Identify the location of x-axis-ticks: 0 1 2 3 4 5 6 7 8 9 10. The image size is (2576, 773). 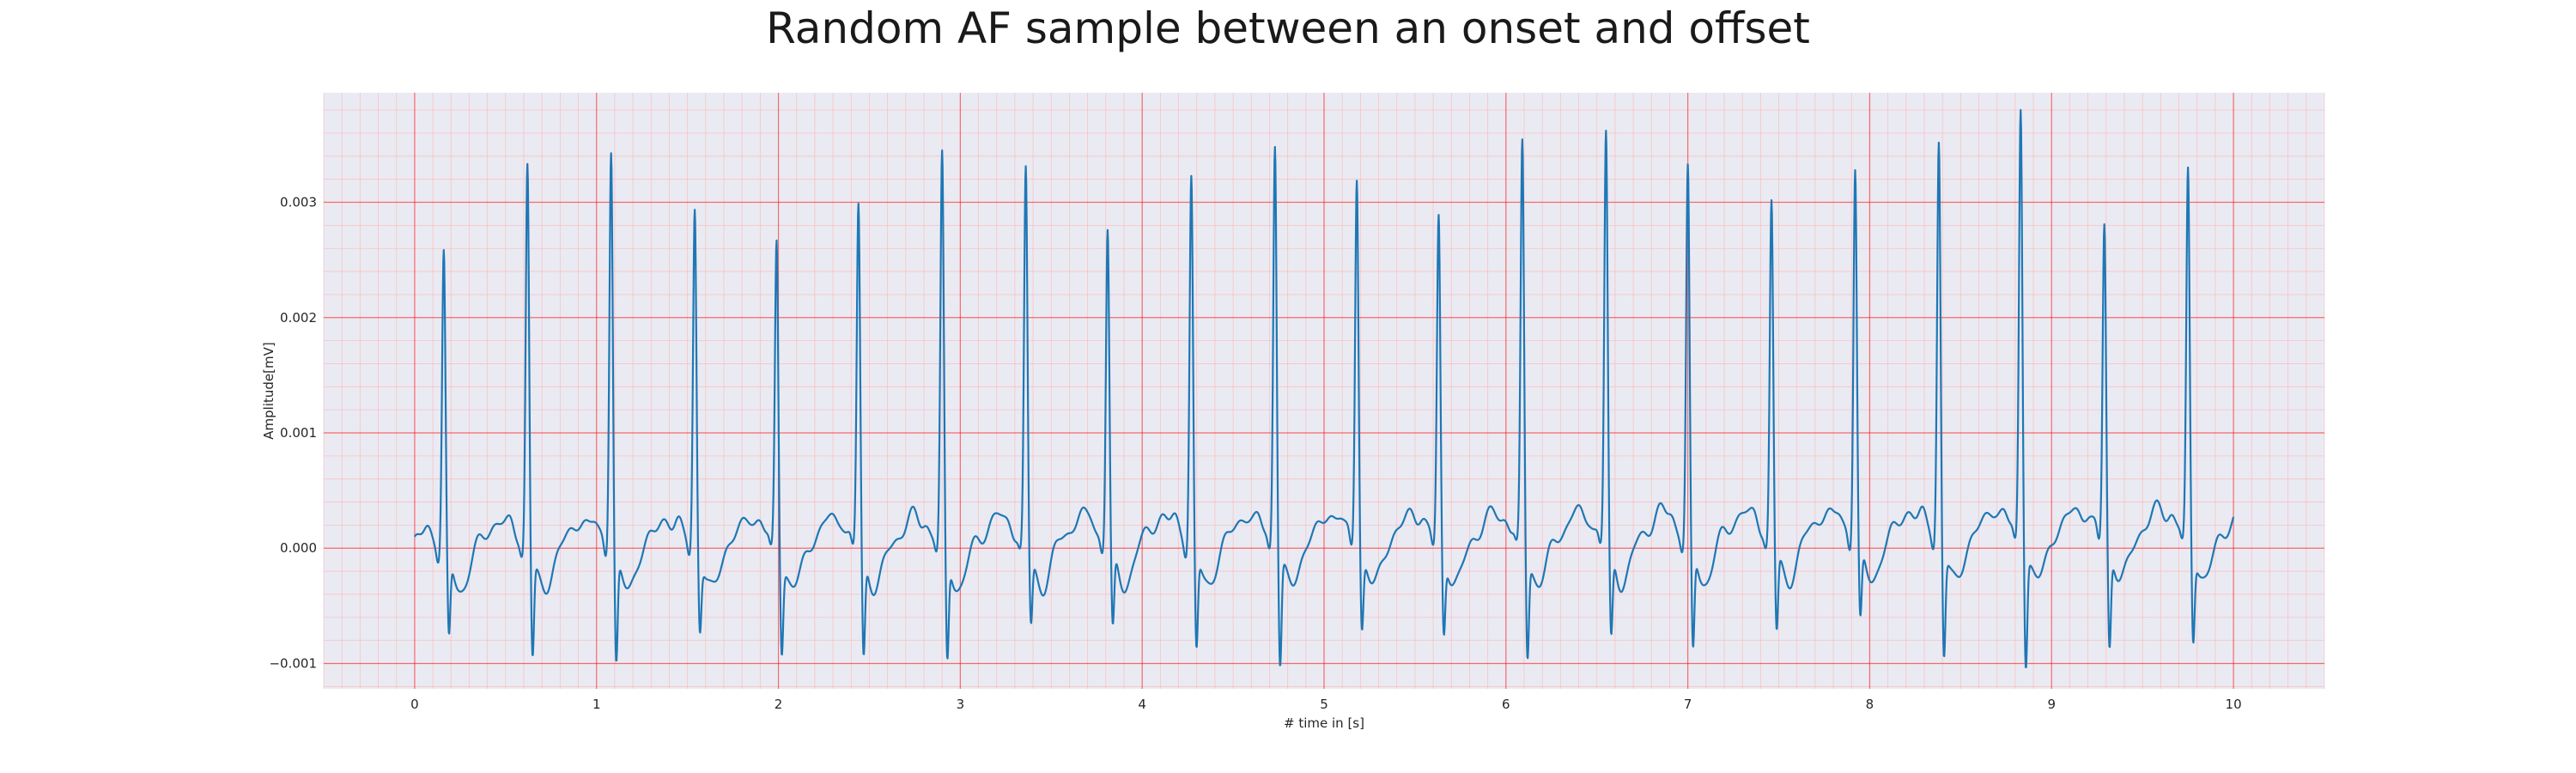
(1326, 704).